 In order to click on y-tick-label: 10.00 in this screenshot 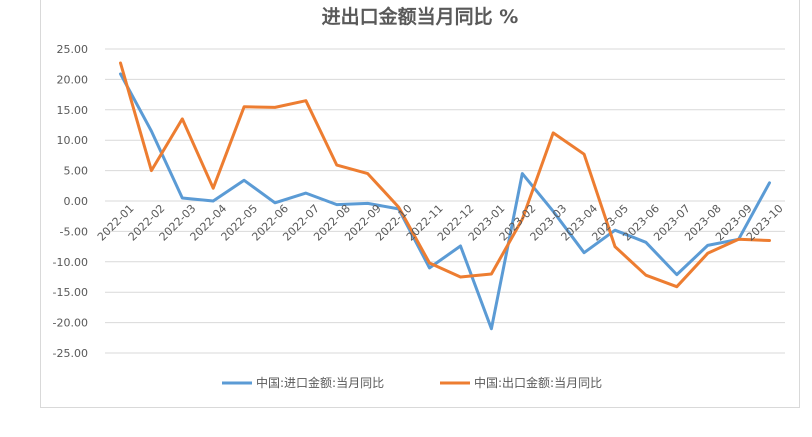, I will do `click(73, 140)`.